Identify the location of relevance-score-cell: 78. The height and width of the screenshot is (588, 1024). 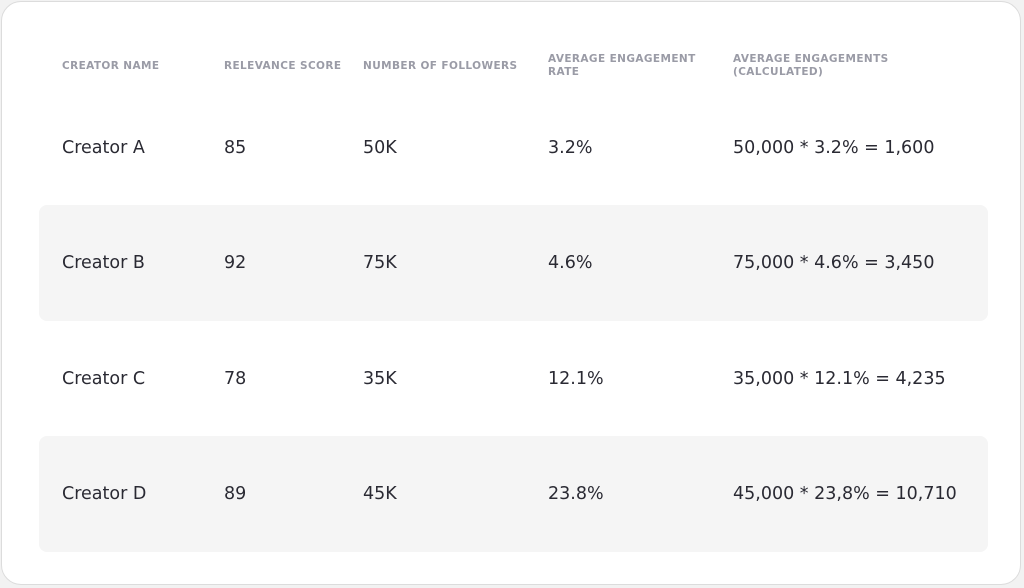
(235, 379).